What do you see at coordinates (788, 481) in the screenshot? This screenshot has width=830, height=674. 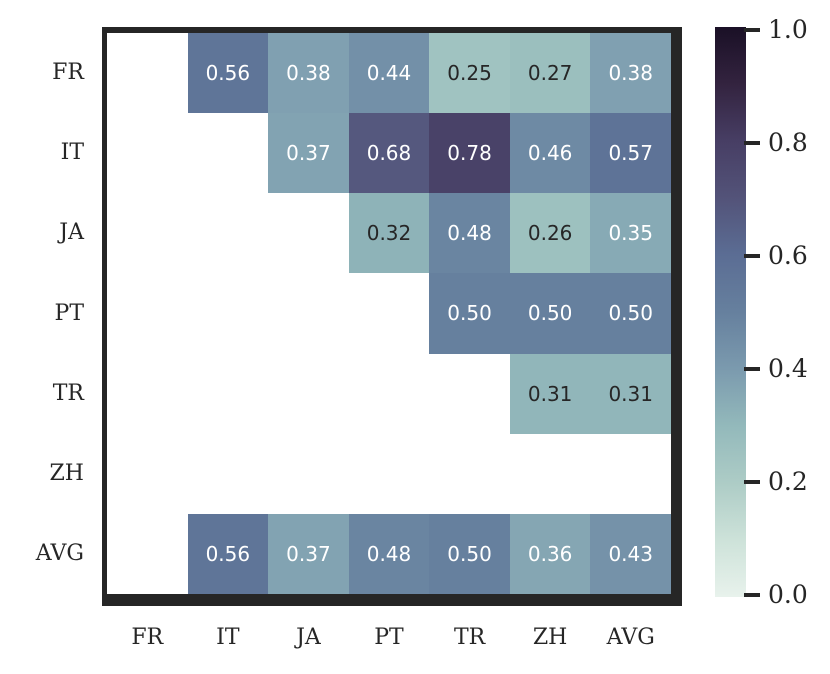 I see `colorbar-tick-label: 0.2` at bounding box center [788, 481].